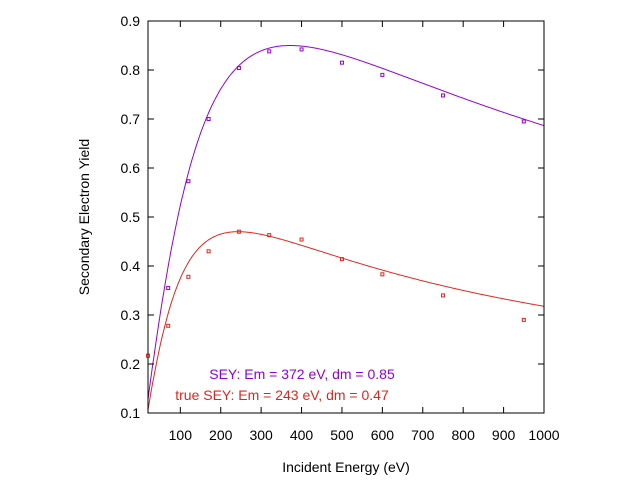  Describe the element at coordinates (342, 435) in the screenshot. I see `x-tick-label: 500` at that location.